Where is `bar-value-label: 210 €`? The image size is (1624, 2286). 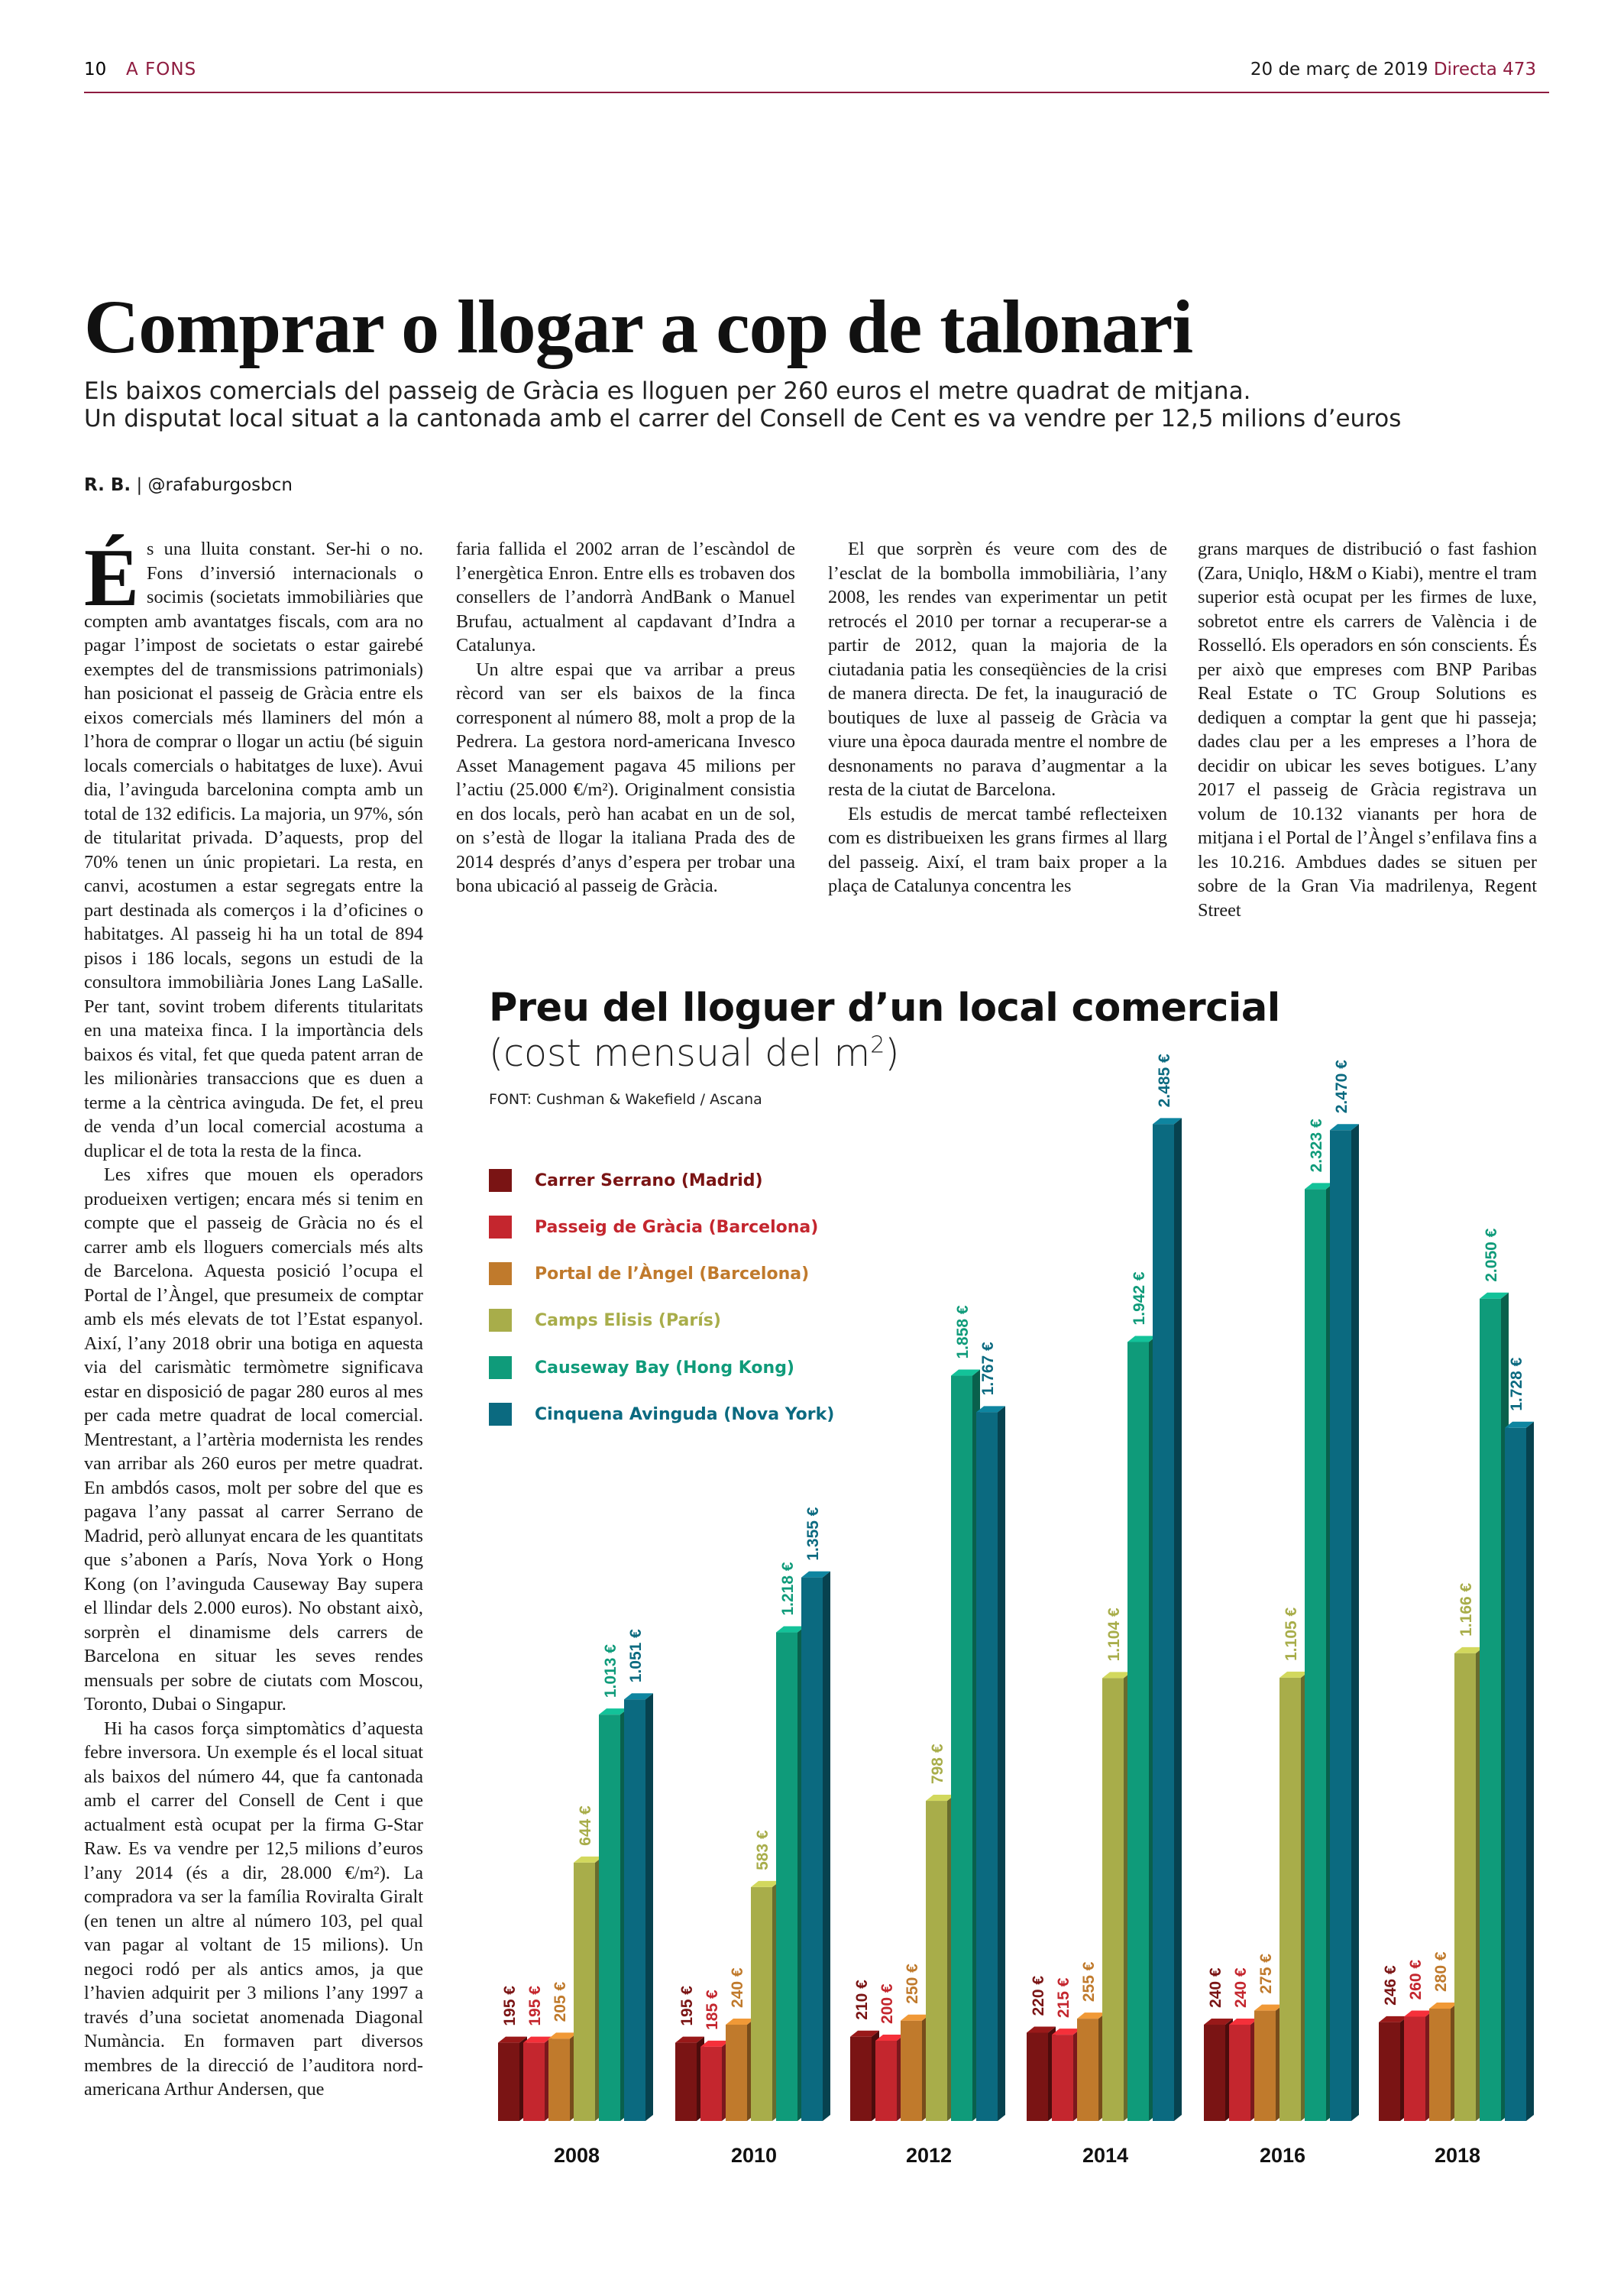
bar-value-label: 210 € is located at coordinates (862, 2000).